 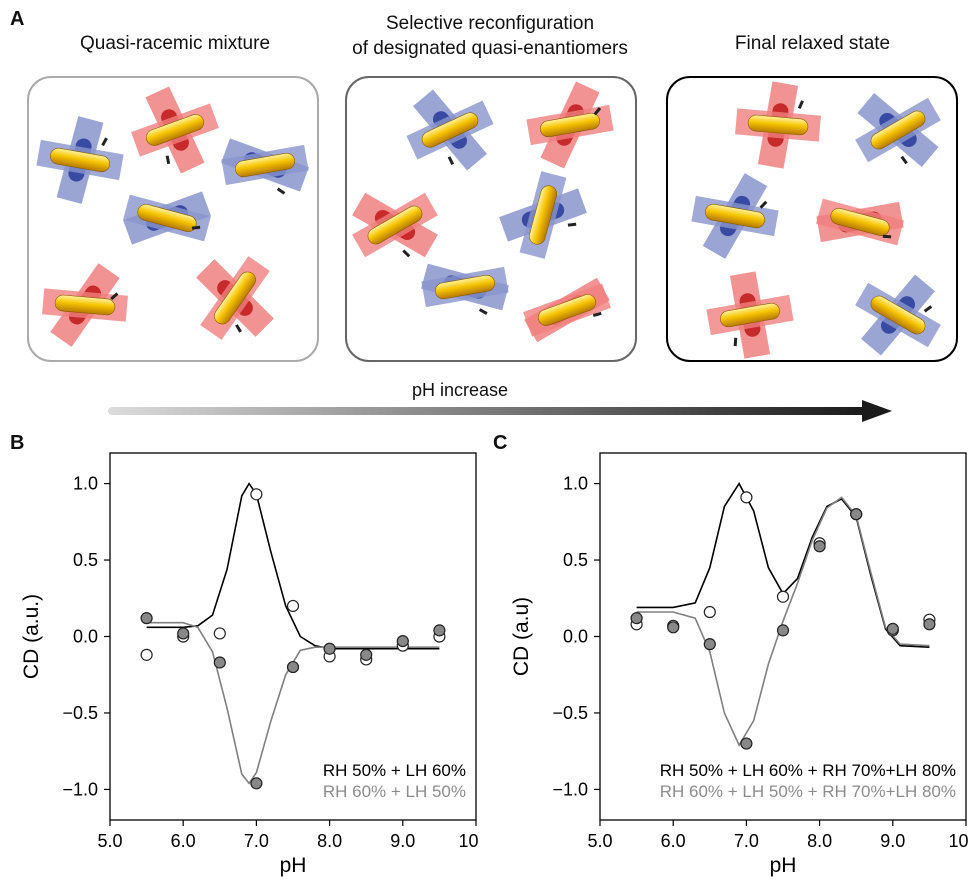 I want to click on b-x-axis-label: pH, so click(x=293, y=865).